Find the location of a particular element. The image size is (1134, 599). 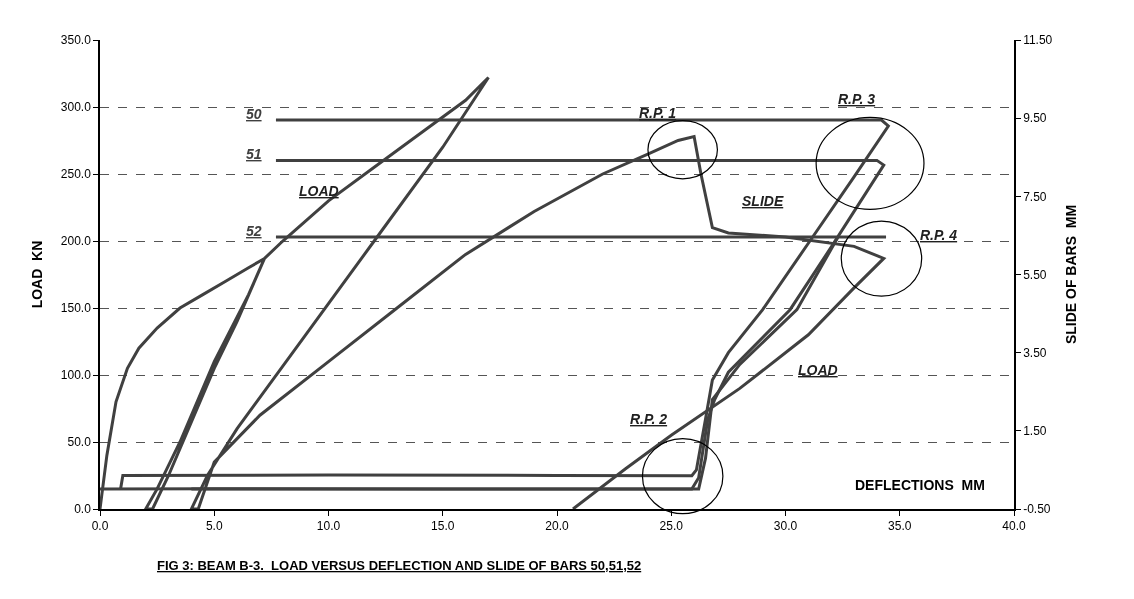

annotation: R.P. 3 is located at coordinates (857, 99).